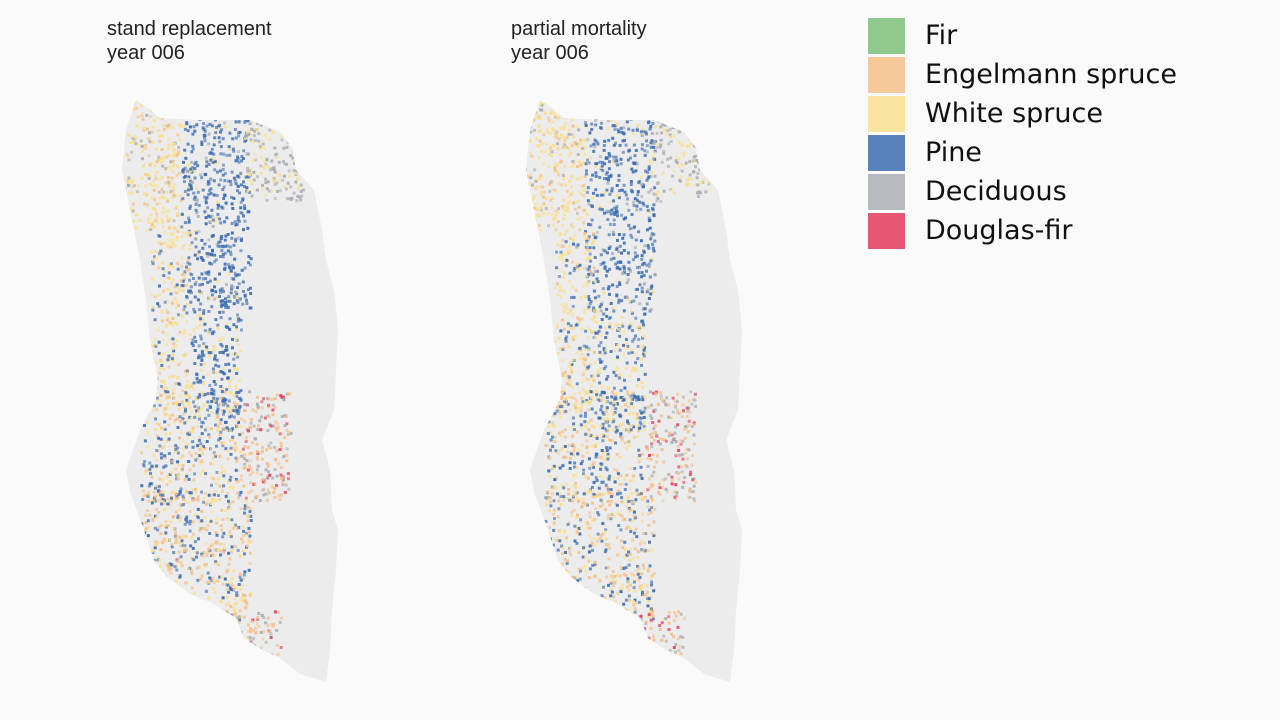  I want to click on legend-item-deciduous: Deciduous, so click(1022, 191).